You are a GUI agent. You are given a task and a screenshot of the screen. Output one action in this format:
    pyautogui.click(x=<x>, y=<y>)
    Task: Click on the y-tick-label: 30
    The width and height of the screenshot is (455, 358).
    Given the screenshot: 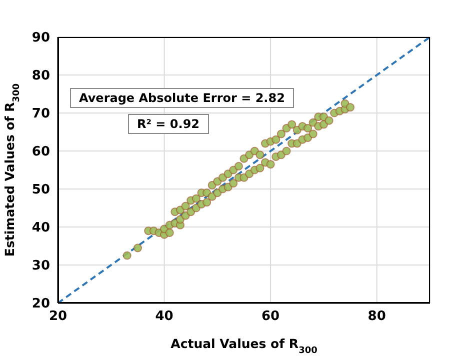 What is the action you would take?
    pyautogui.click(x=41, y=266)
    